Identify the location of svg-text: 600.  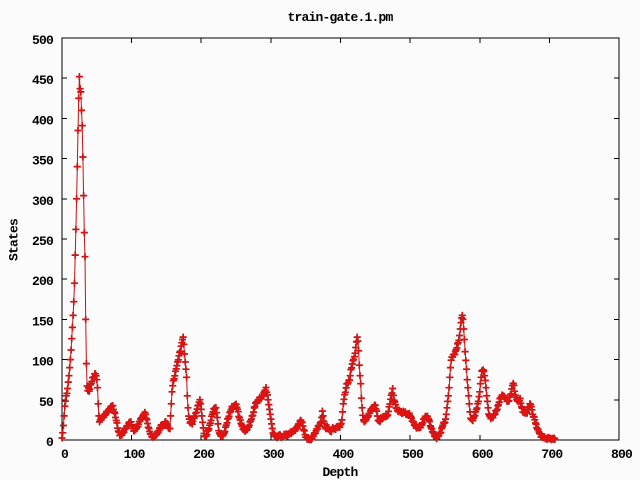
(483, 454).